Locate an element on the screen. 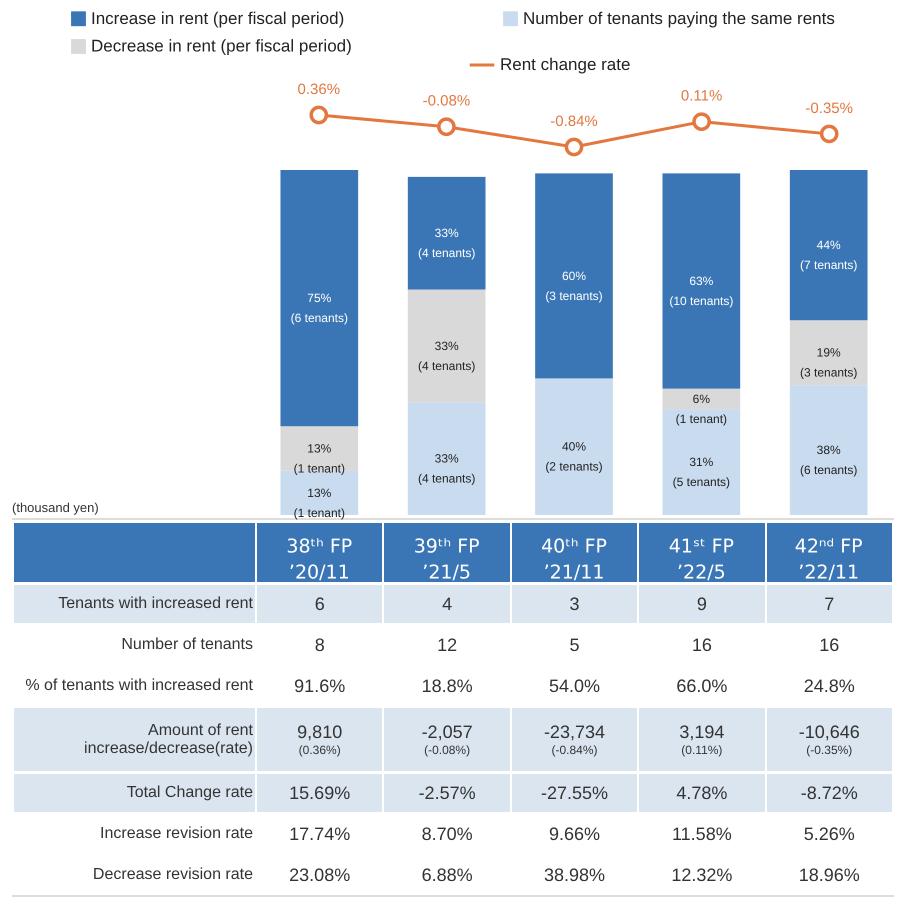 Image resolution: width=915 pixels, height=912 pixels. data-label: 63% (10 tenants) is located at coordinates (701, 291).